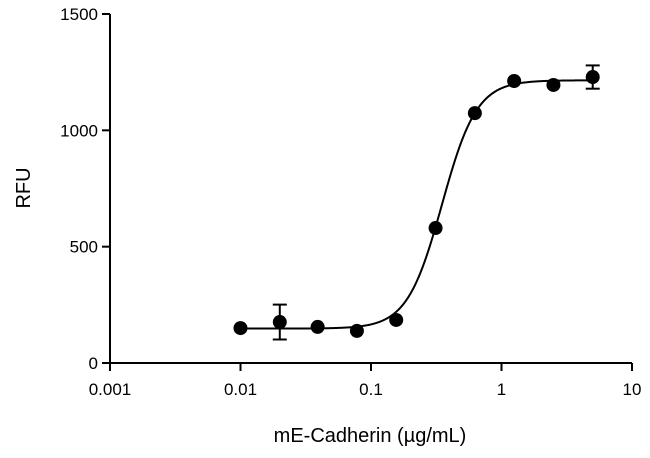 The image size is (650, 458). Describe the element at coordinates (110, 389) in the screenshot. I see `x-tick-label: 0.001` at that location.